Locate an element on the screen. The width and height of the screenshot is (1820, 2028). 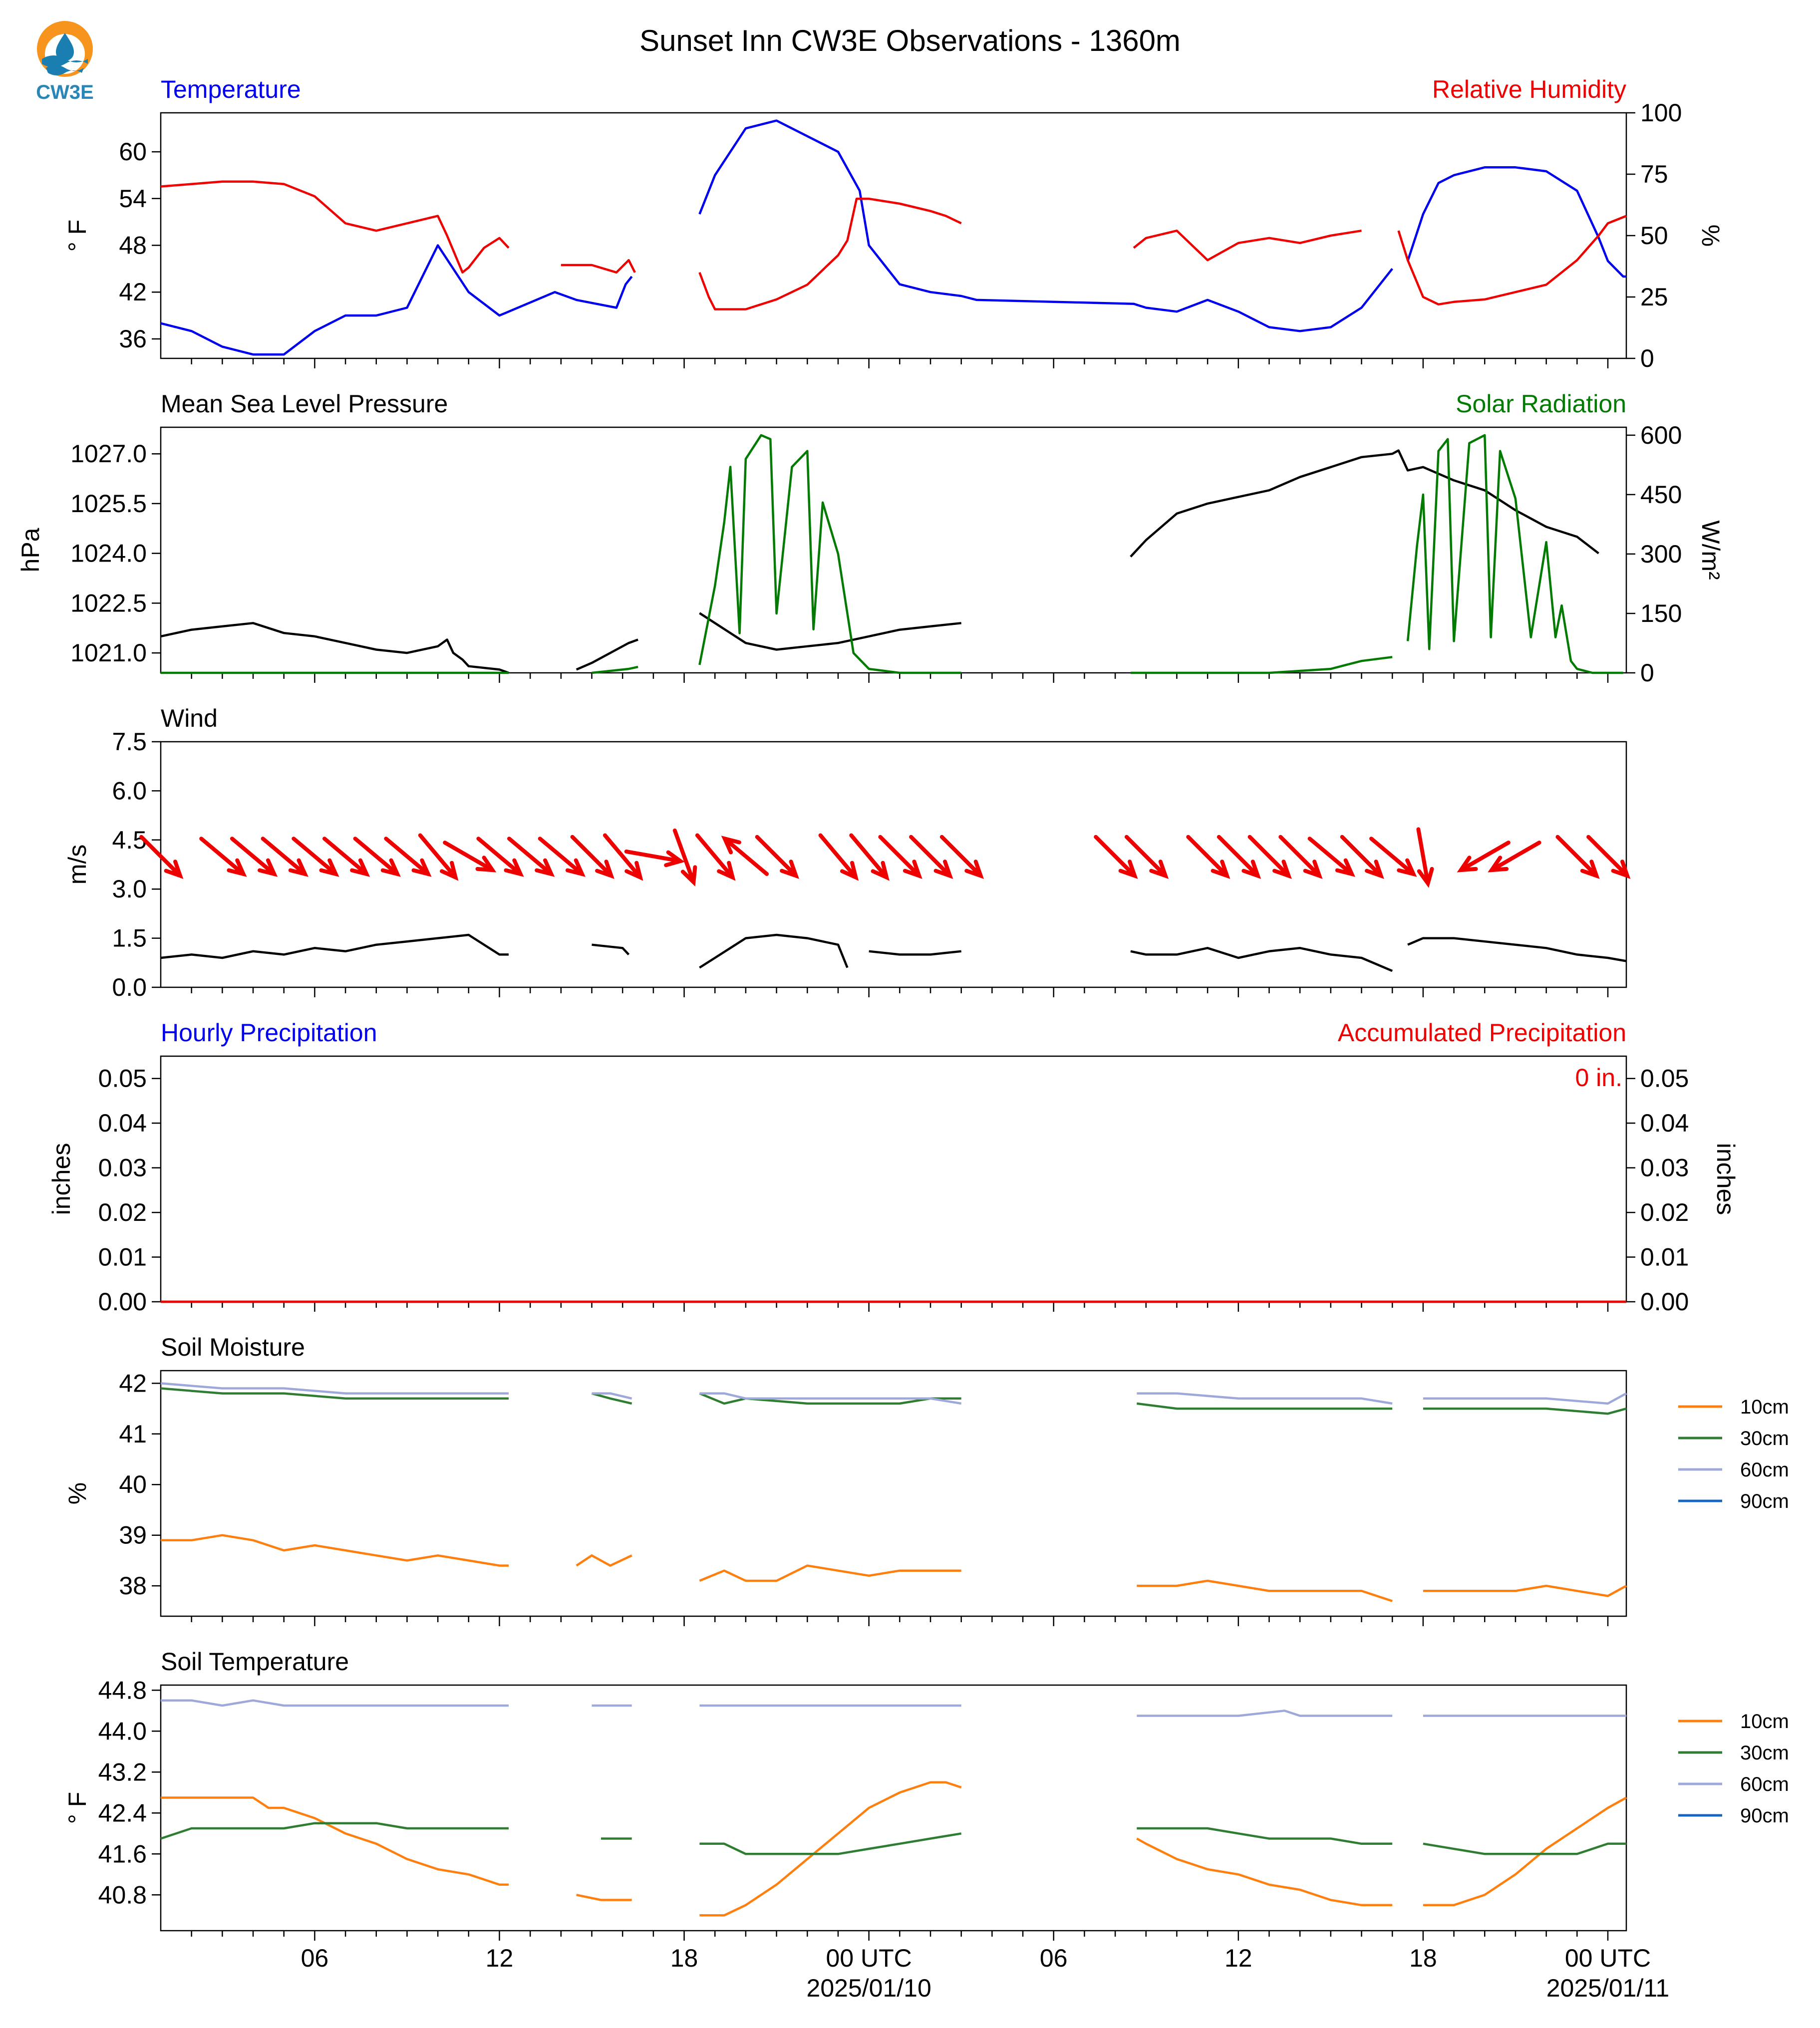
y-tick-label: 36 is located at coordinates (133, 339).